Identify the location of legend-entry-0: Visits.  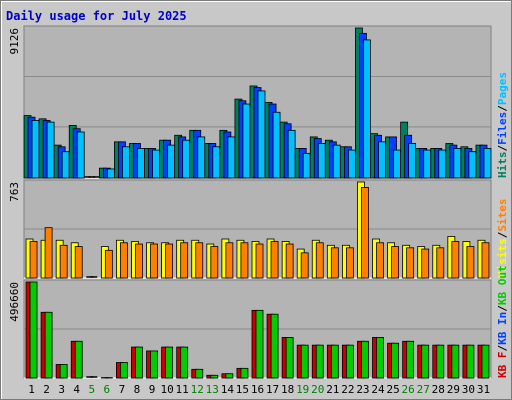
(502, 258).